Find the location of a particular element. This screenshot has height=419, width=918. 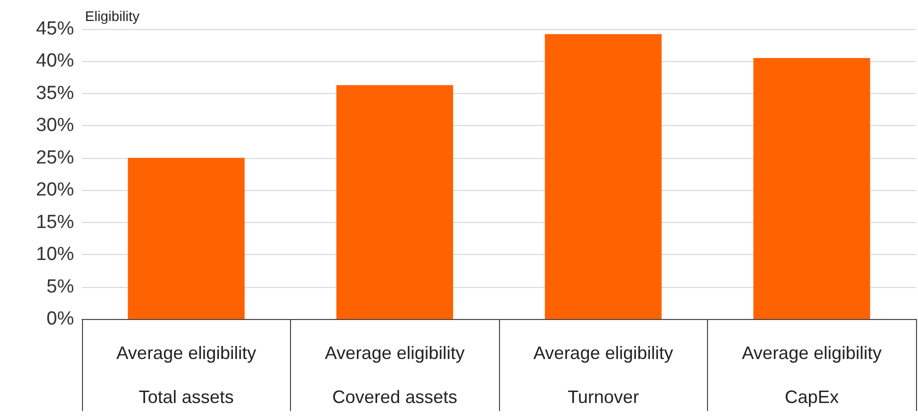

y-tick-label: 20% is located at coordinates (55, 190).